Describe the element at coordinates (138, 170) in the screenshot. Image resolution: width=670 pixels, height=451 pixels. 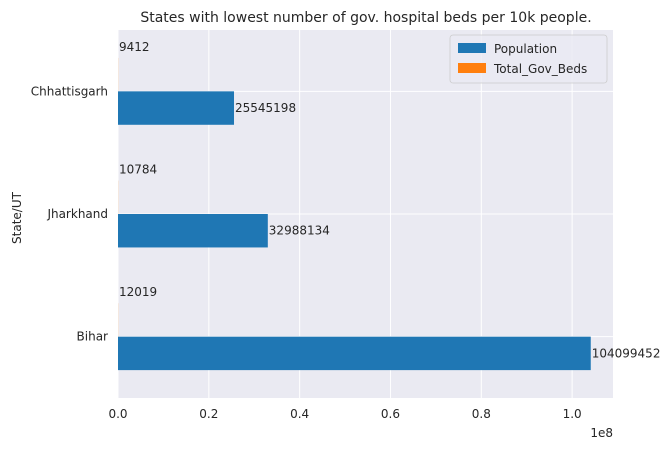
I see `data-label-total-gov-beds: 10784` at that location.